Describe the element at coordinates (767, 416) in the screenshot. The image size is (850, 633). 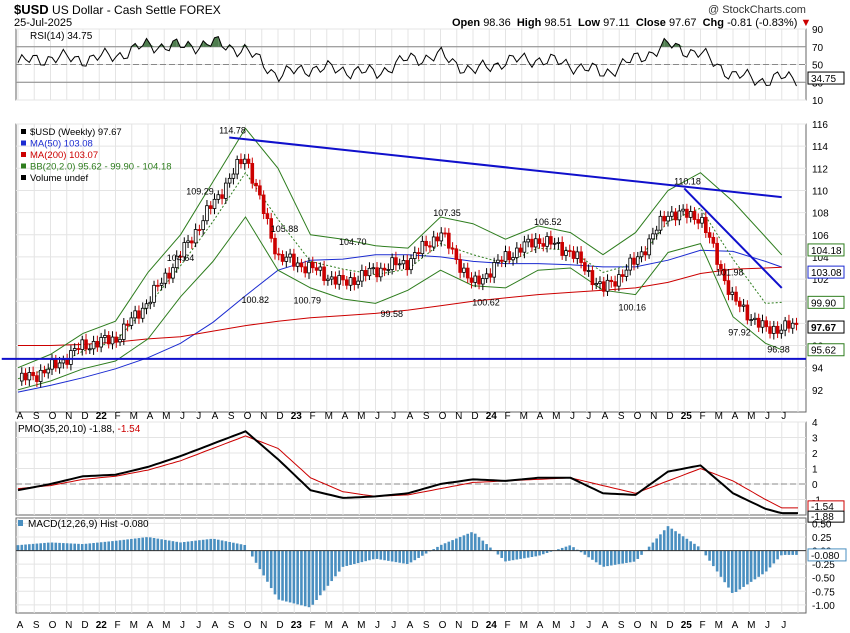
I see `price-x-axis-month-label: J` at that location.